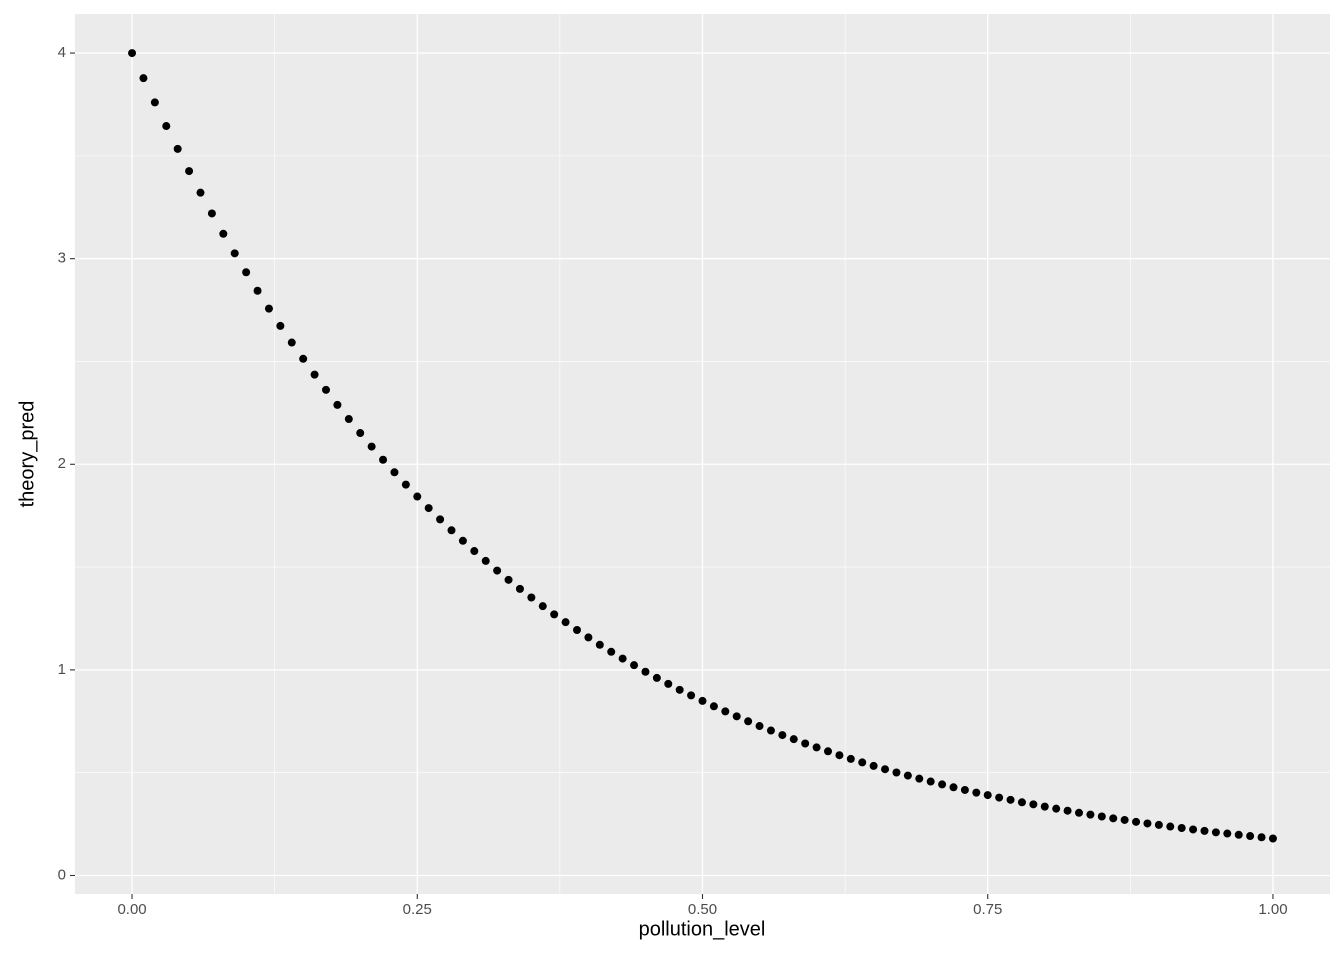 This screenshot has height=960, width=1344. What do you see at coordinates (1272, 909) in the screenshot?
I see `x-tick-label: 1.00` at bounding box center [1272, 909].